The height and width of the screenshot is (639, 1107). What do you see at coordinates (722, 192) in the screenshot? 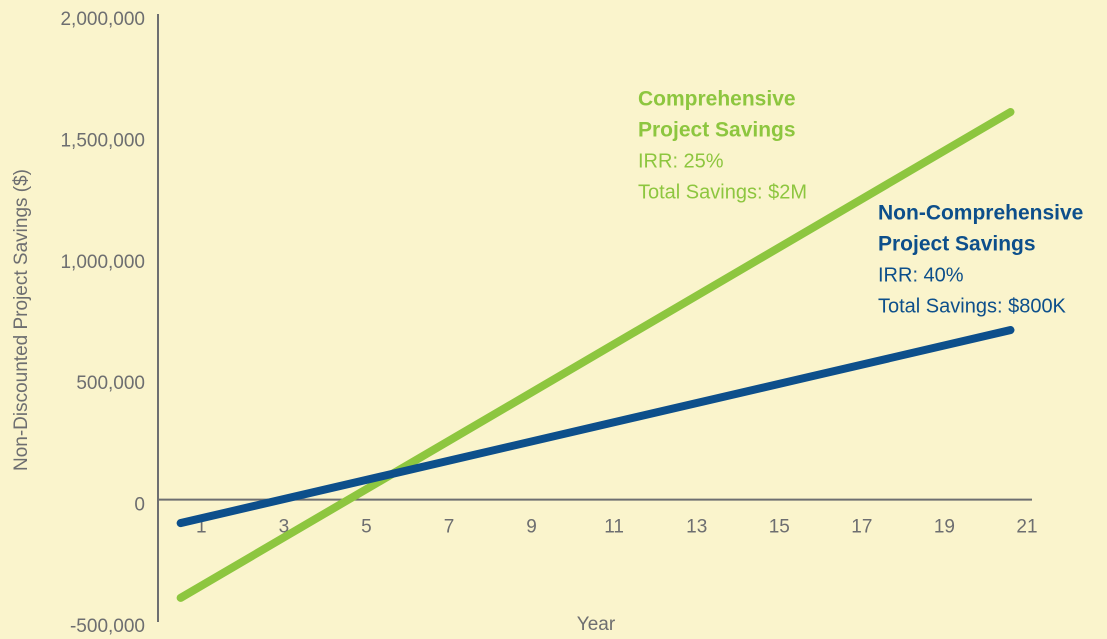
I see `annotation-text: Total Savings: $2M` at bounding box center [722, 192].